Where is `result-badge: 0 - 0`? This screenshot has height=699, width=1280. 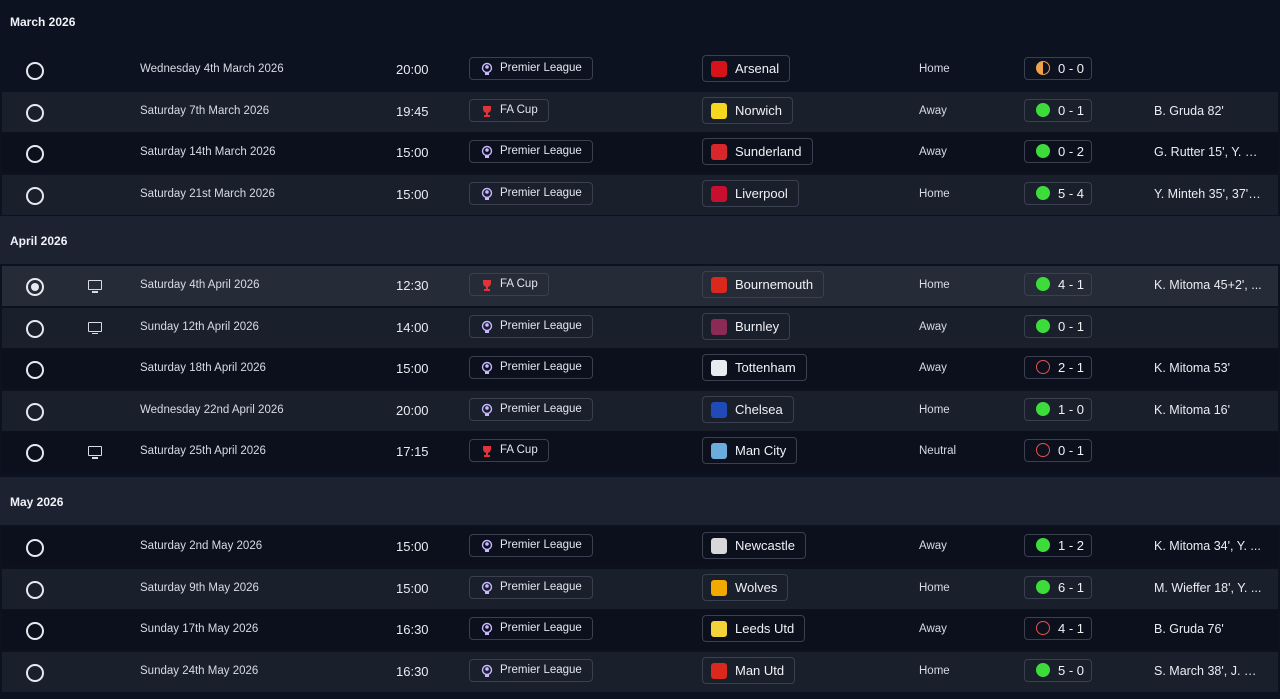
result-badge: 0 - 0 is located at coordinates (1058, 68).